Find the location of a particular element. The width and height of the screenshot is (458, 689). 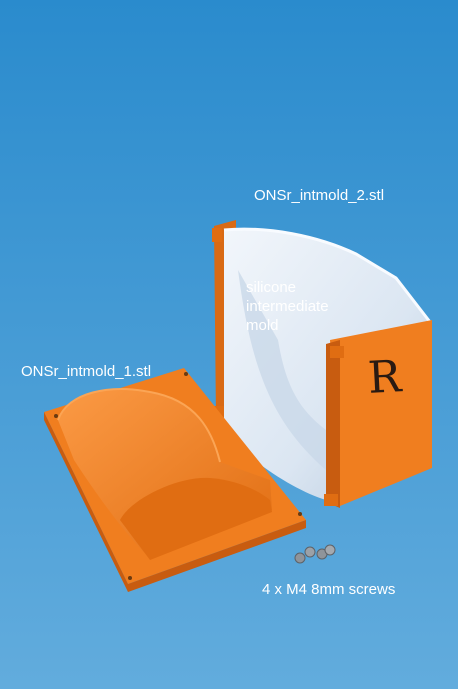

mold-1-label: ONSr_intmold_1.stl is located at coordinates (86, 371).